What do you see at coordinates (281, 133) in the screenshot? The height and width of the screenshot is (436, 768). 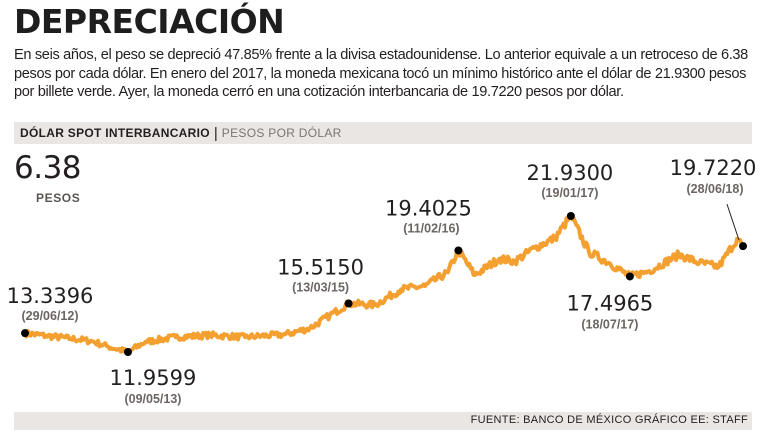 I see `chart-unit: PESOS POR DÓLAR` at bounding box center [281, 133].